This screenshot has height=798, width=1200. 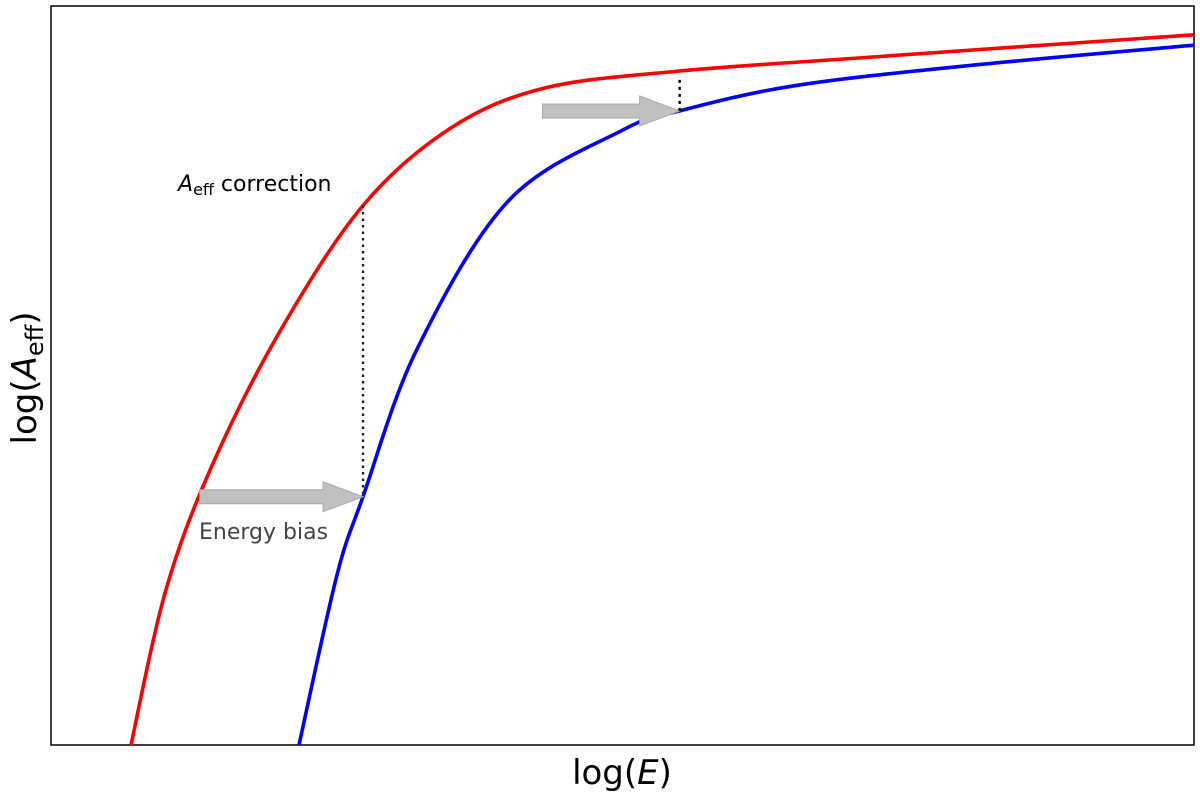 I want to click on high-energy-shift-arrow, so click(x=611, y=111).